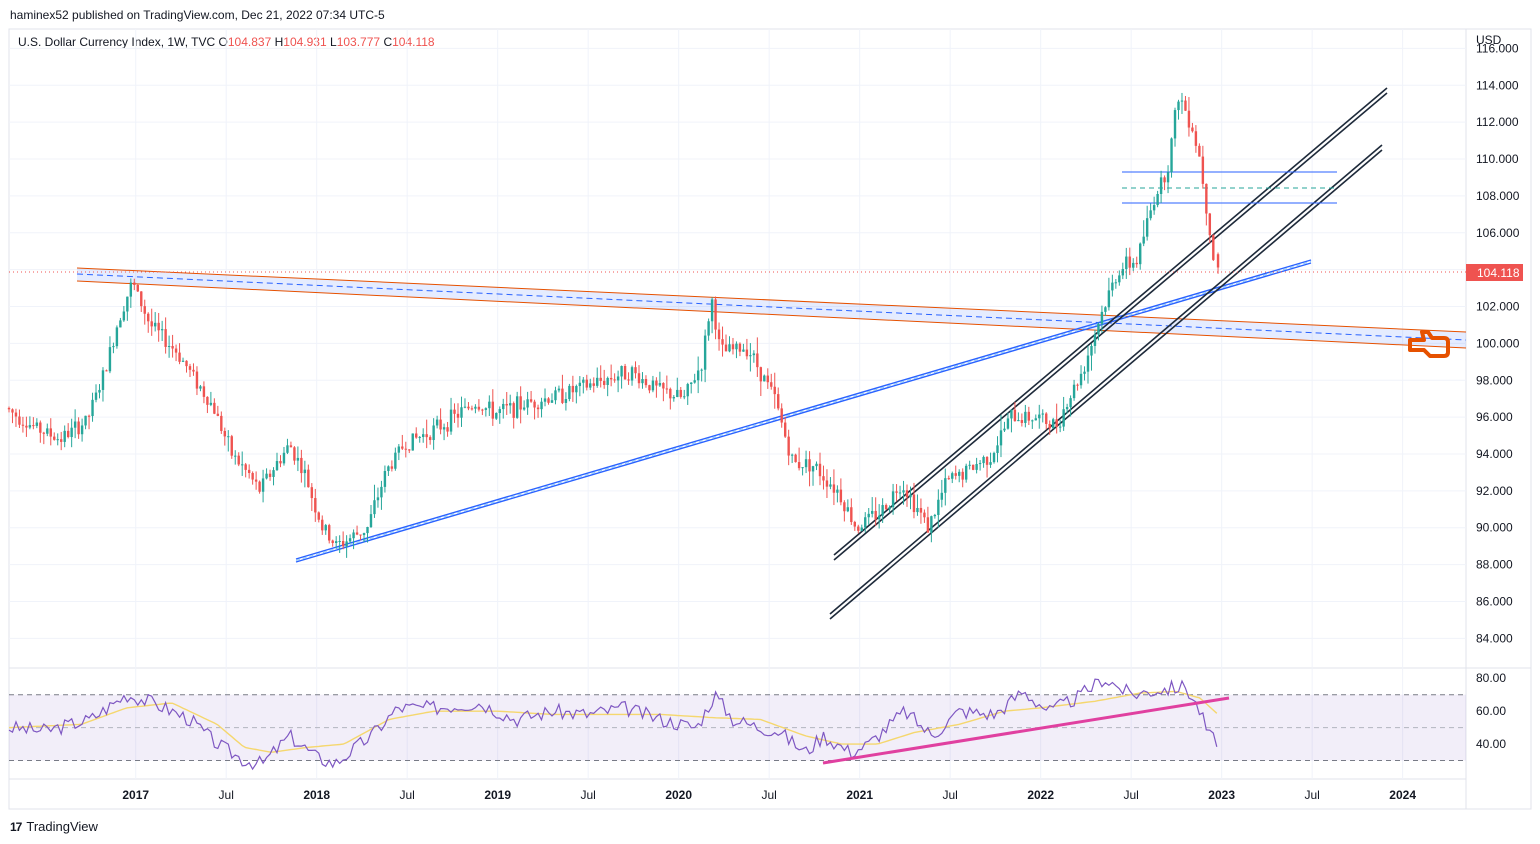 This screenshot has width=1540, height=844. What do you see at coordinates (1494, 454) in the screenshot?
I see `price-tick-label: 94.000` at bounding box center [1494, 454].